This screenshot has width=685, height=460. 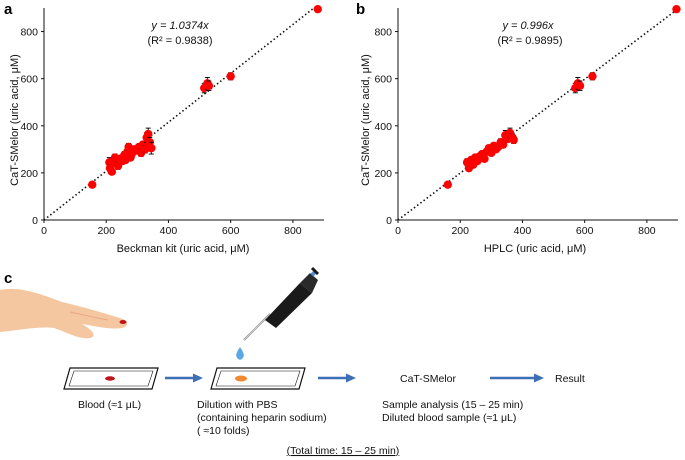 What do you see at coordinates (29, 127) in the screenshot?
I see `chart-a-y-tick-label: 400` at bounding box center [29, 127].